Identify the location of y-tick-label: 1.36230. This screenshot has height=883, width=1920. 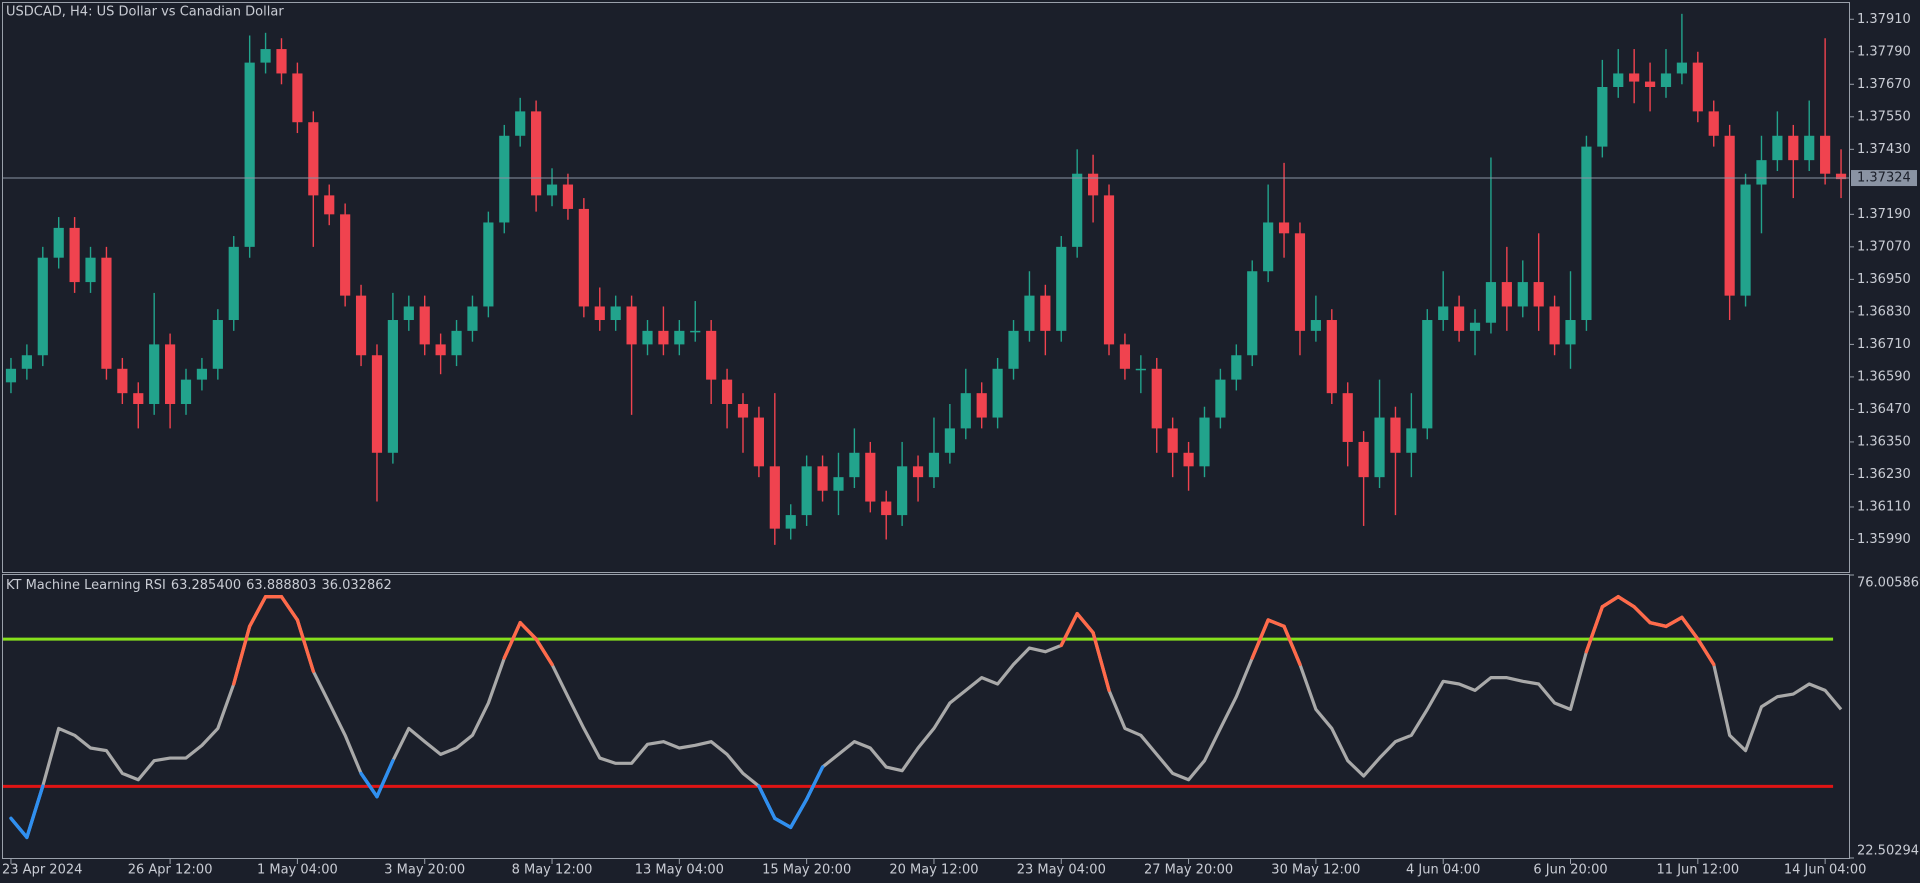
(1884, 474).